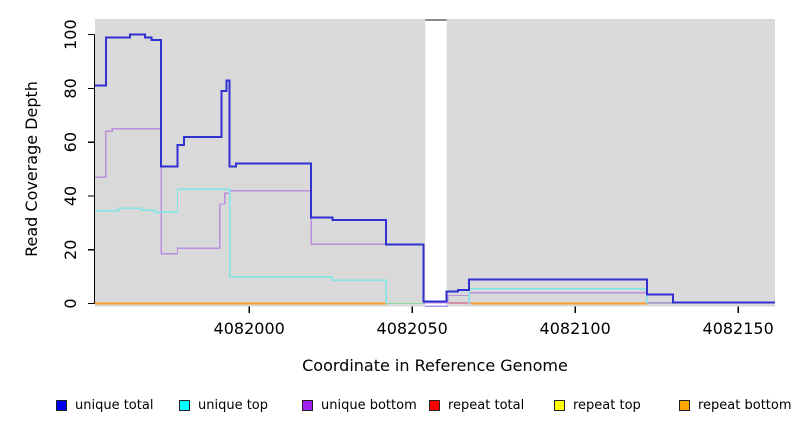 The image size is (792, 432). What do you see at coordinates (31, 169) in the screenshot?
I see `y-axis-title: Read Coverage Depth` at bounding box center [31, 169].